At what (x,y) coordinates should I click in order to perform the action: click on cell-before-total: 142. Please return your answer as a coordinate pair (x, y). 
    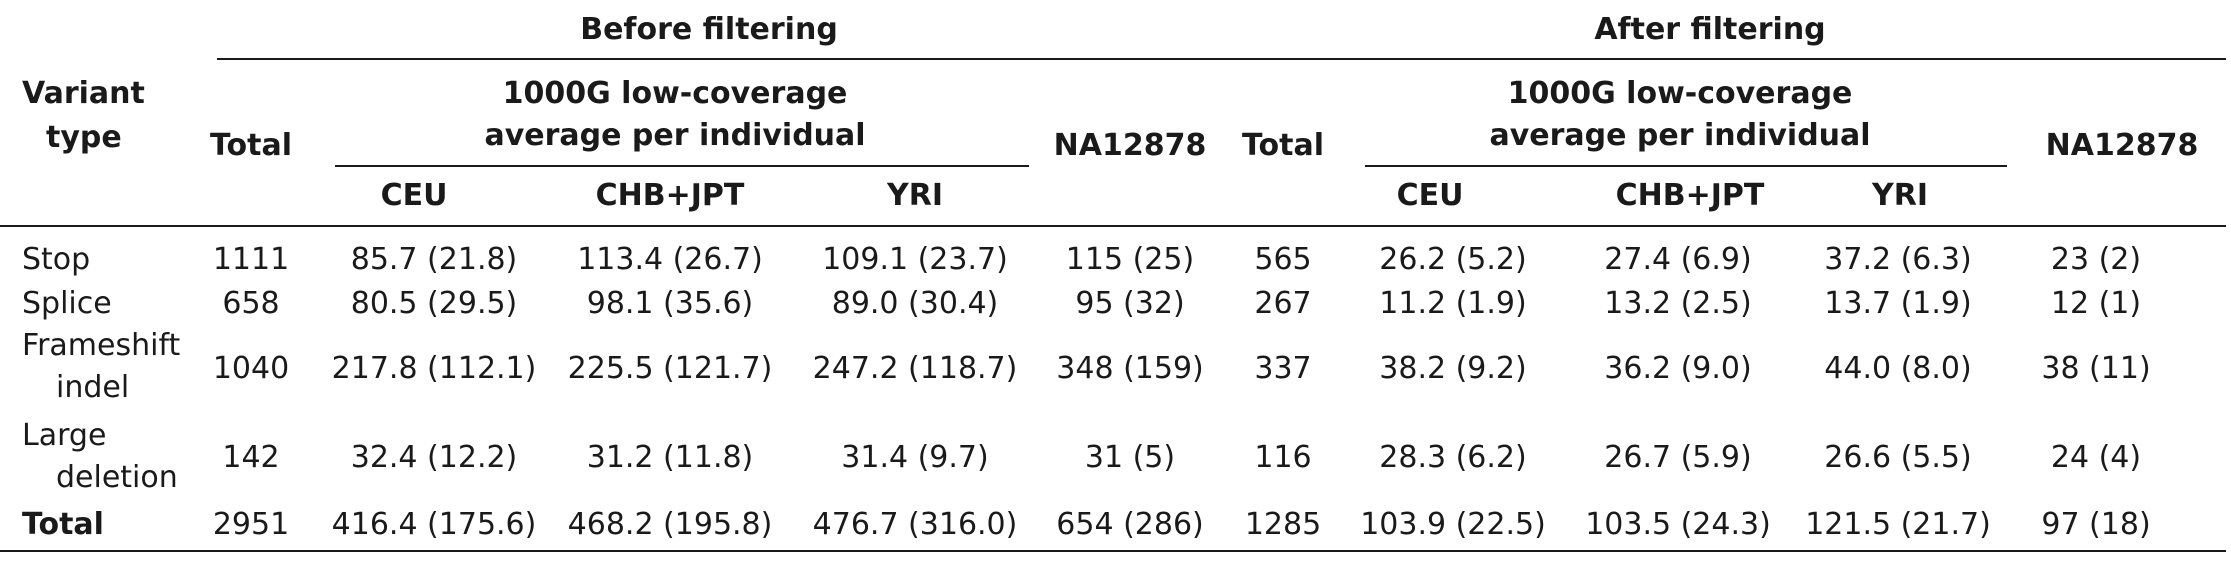
    Looking at the image, I should click on (251, 457).